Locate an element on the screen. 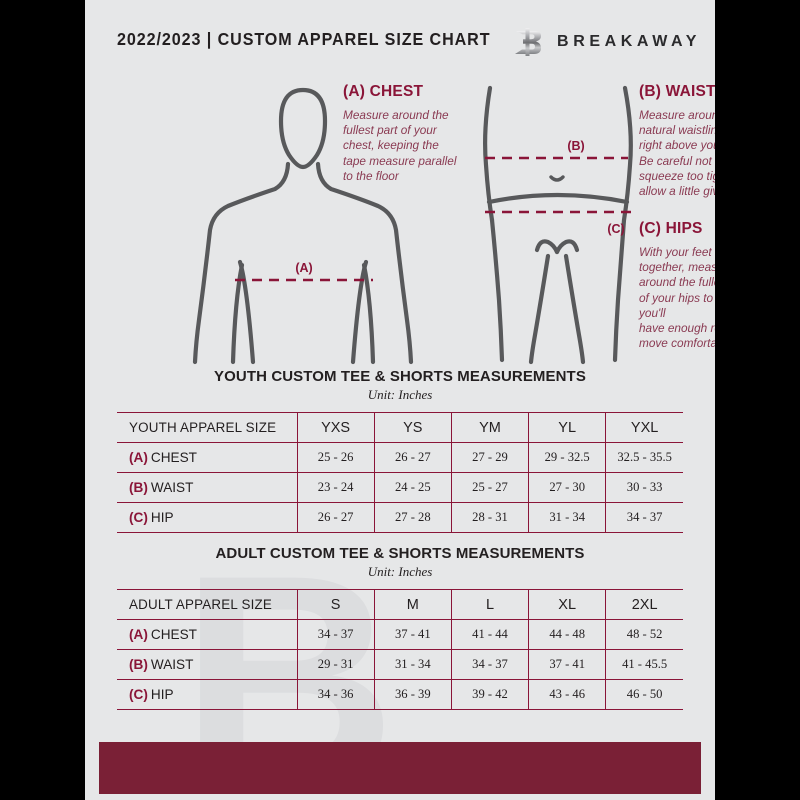 This screenshot has height=800, width=800. youth-chest-ys: 26 - 27 is located at coordinates (412, 457).